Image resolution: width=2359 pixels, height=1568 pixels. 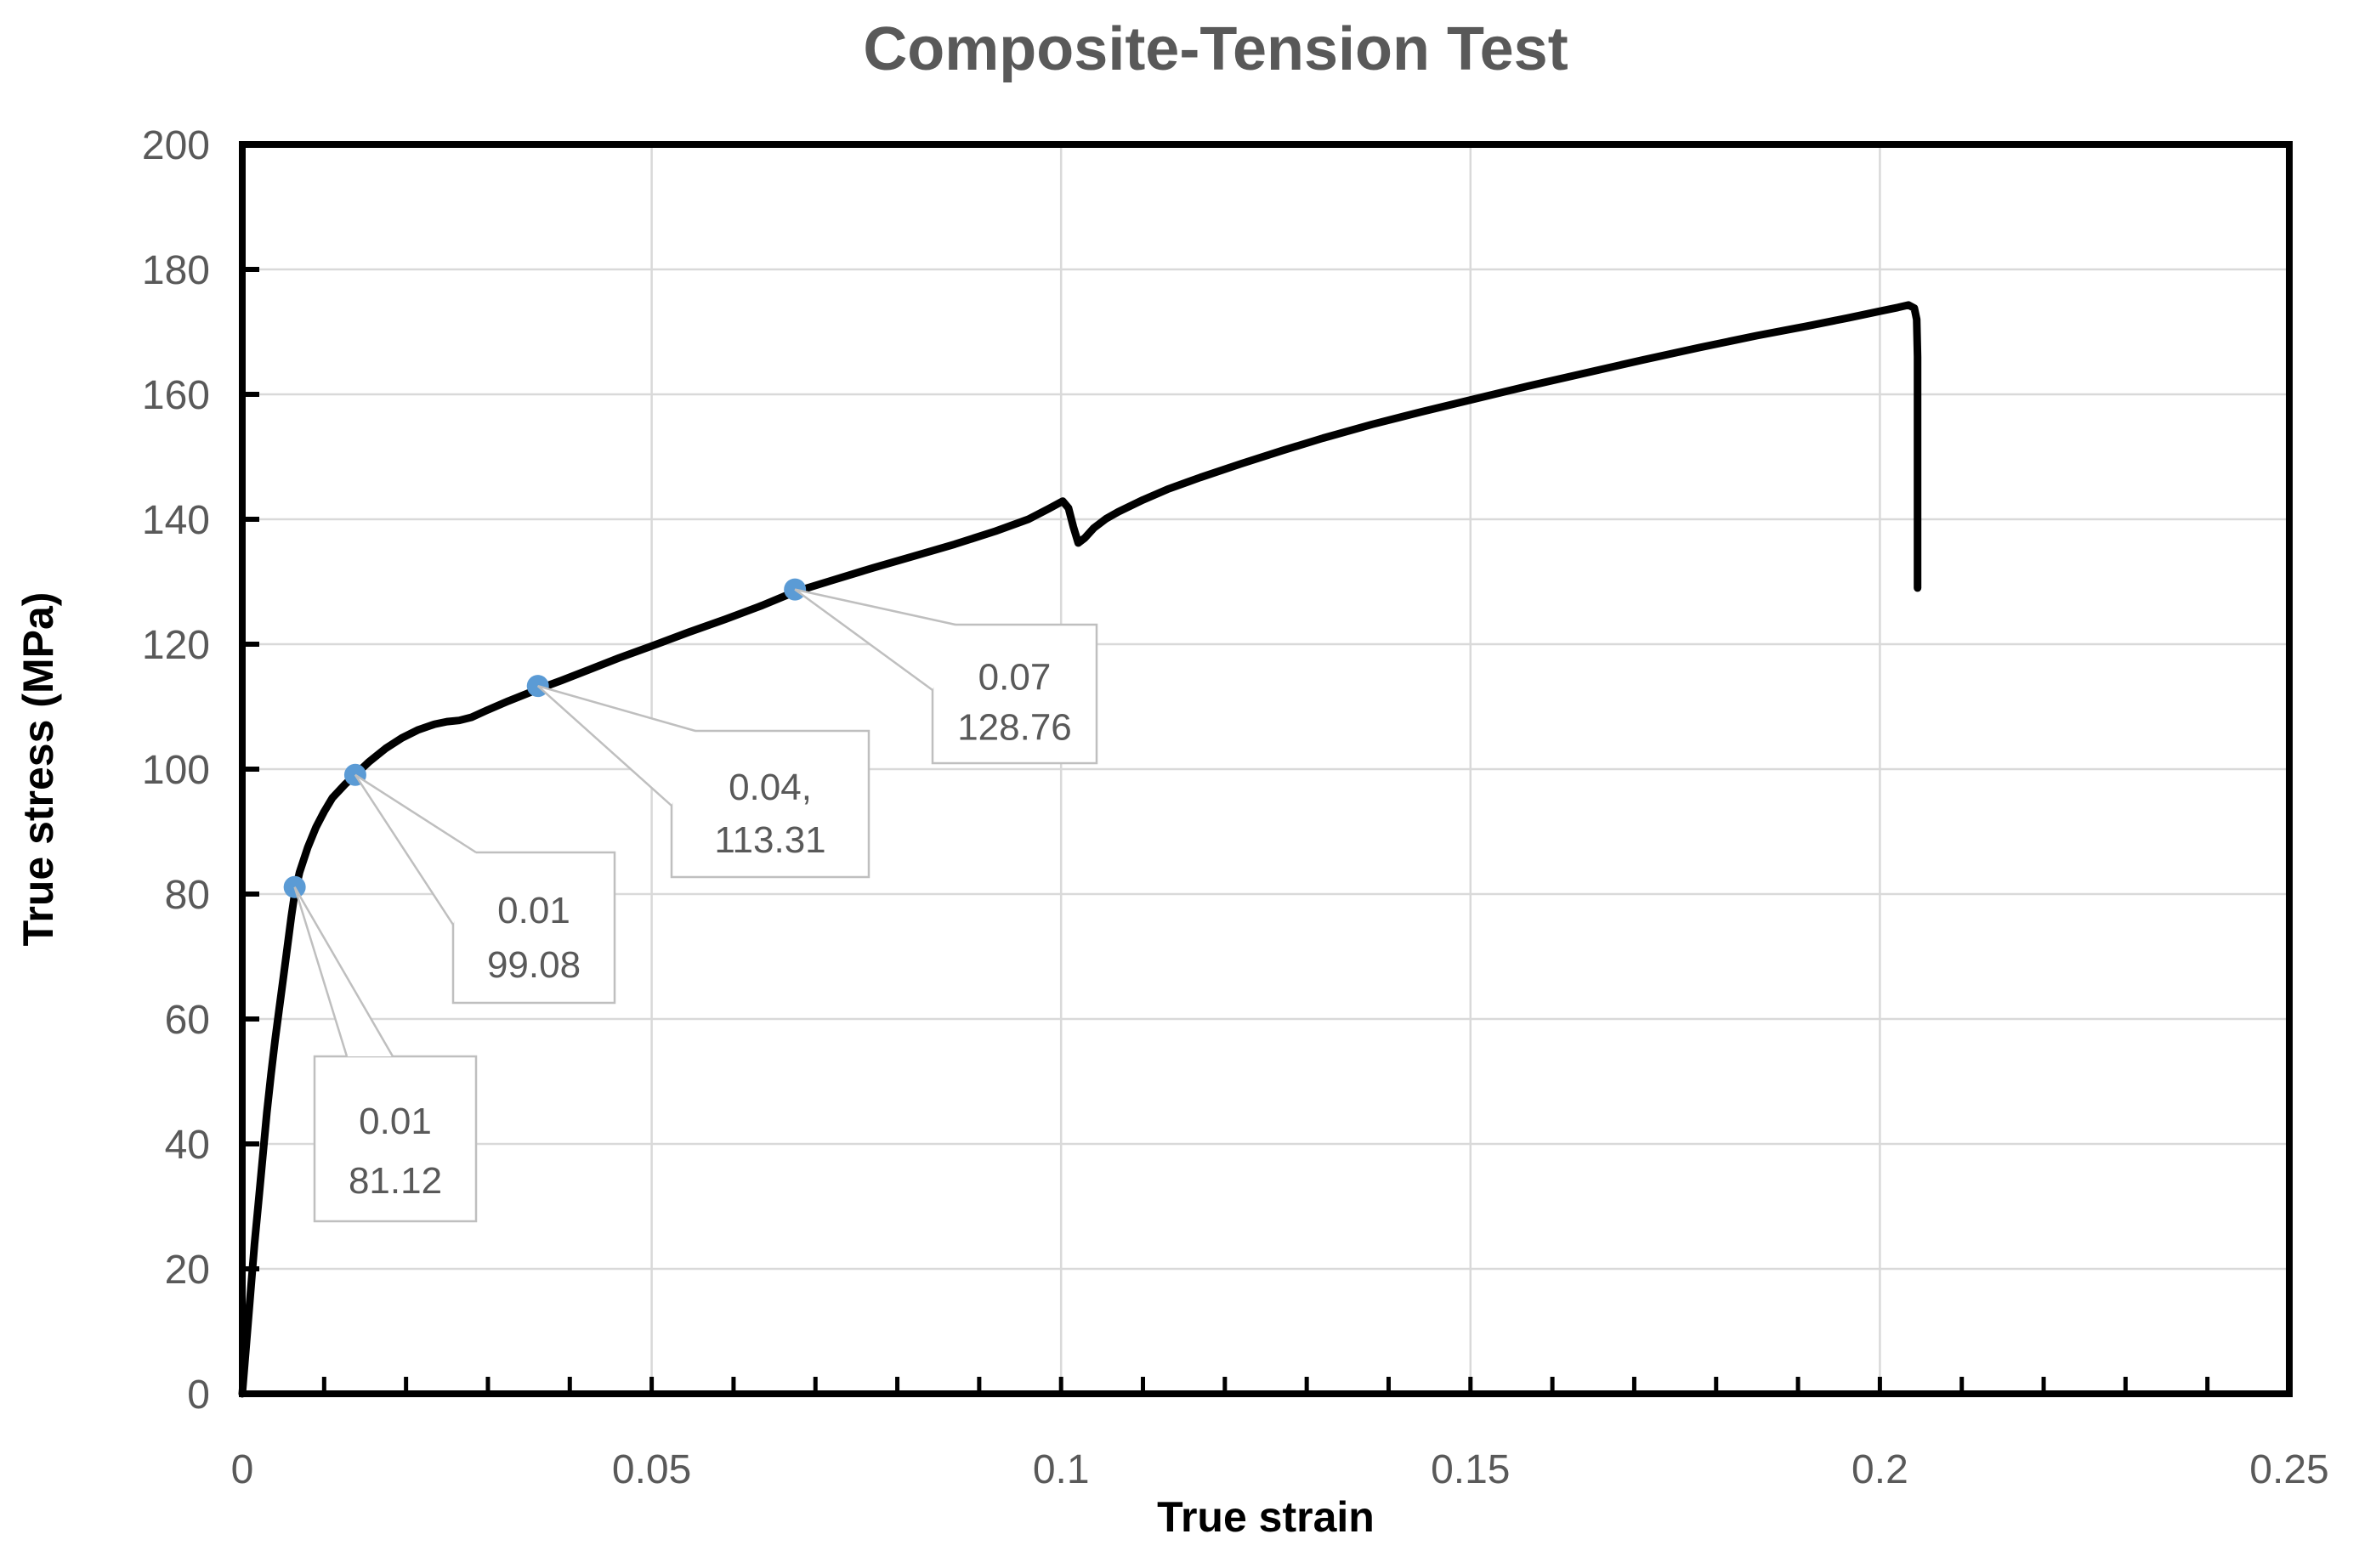 What do you see at coordinates (1470, 1470) in the screenshot?
I see `x-tick-label: 0.15` at bounding box center [1470, 1470].